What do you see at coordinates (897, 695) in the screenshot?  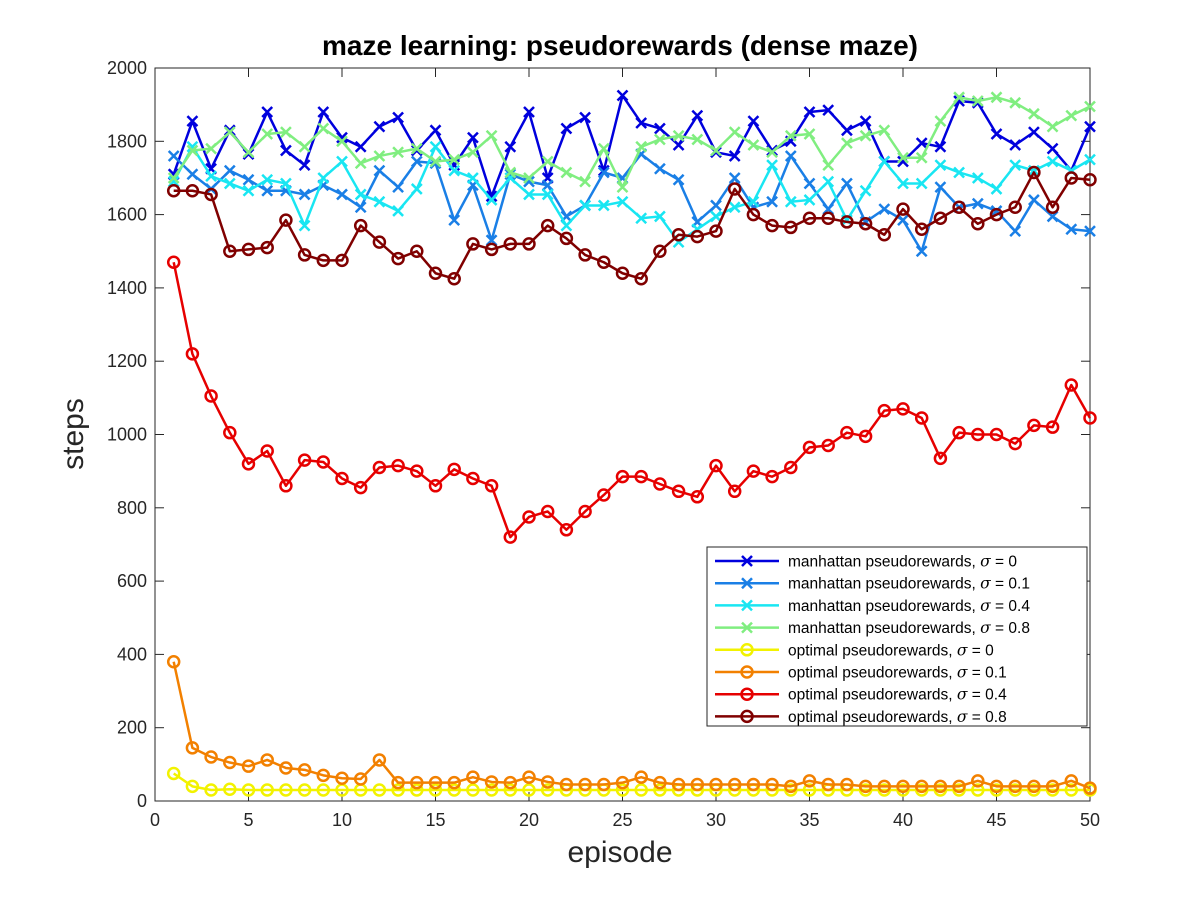 I see `legend-label: optimal pseudorewards, σ = 0.4` at bounding box center [897, 695].